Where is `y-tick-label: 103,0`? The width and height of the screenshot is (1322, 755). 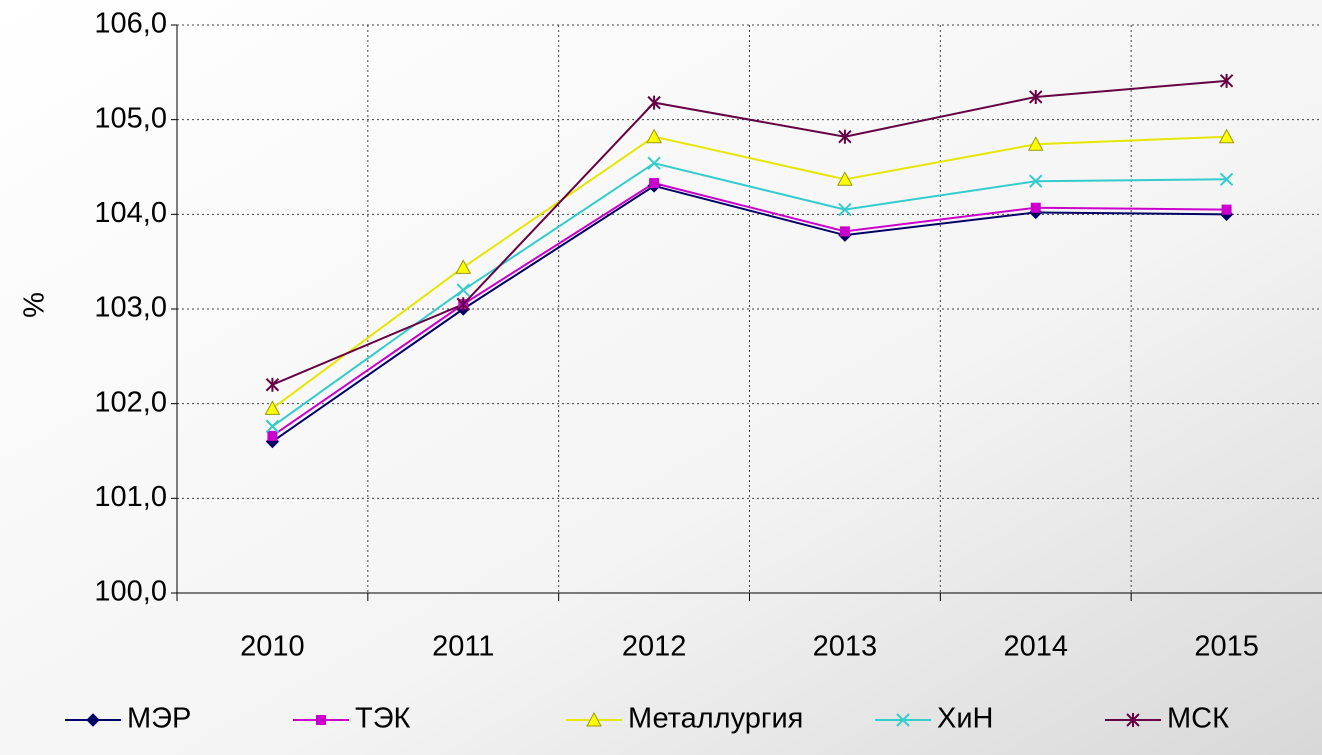
y-tick-label: 103,0 is located at coordinates (130, 308).